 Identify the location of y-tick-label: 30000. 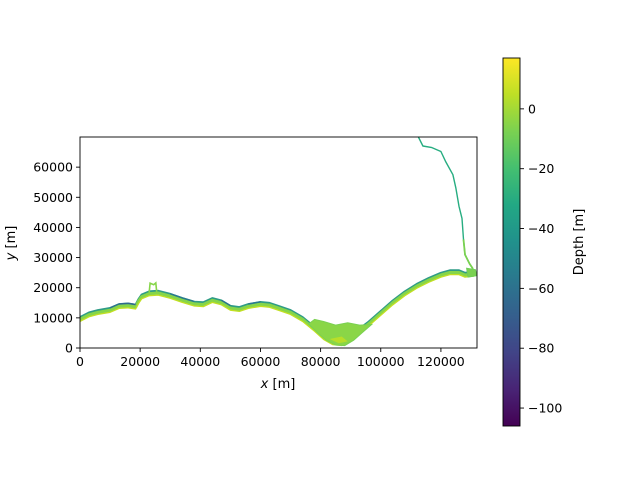
(53, 257).